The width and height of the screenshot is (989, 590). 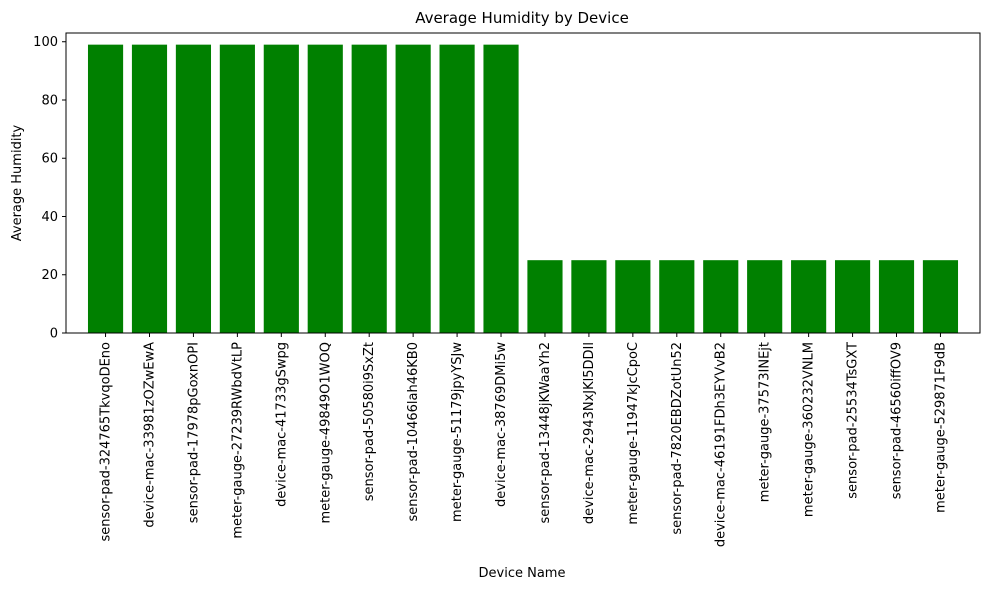 What do you see at coordinates (853, 420) in the screenshot?
I see `x-tick-label: sensor-pad-25534TsGXT` at bounding box center [853, 420].